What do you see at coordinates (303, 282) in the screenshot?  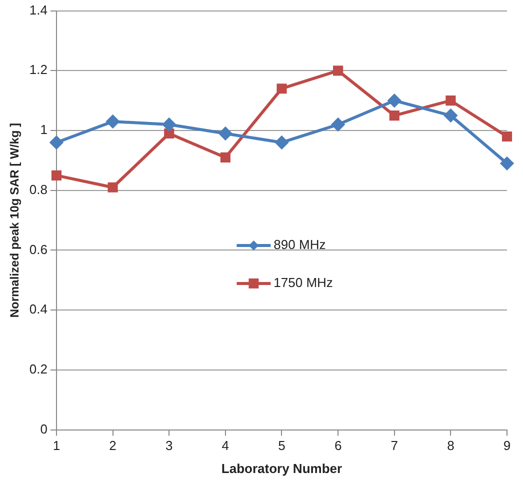 I see `legend-label: 1750 MHz` at bounding box center [303, 282].